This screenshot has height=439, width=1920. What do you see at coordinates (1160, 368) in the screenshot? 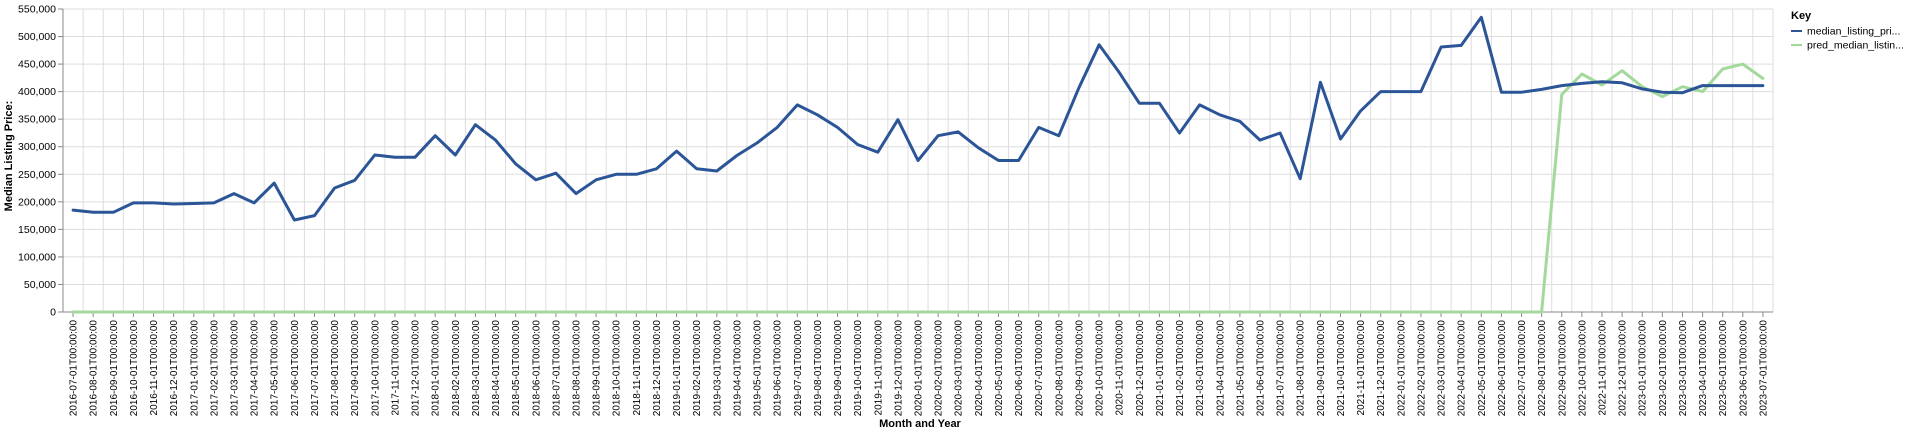
I see `x-tick-label: 2021-01-01T00:00:00` at bounding box center [1160, 368].